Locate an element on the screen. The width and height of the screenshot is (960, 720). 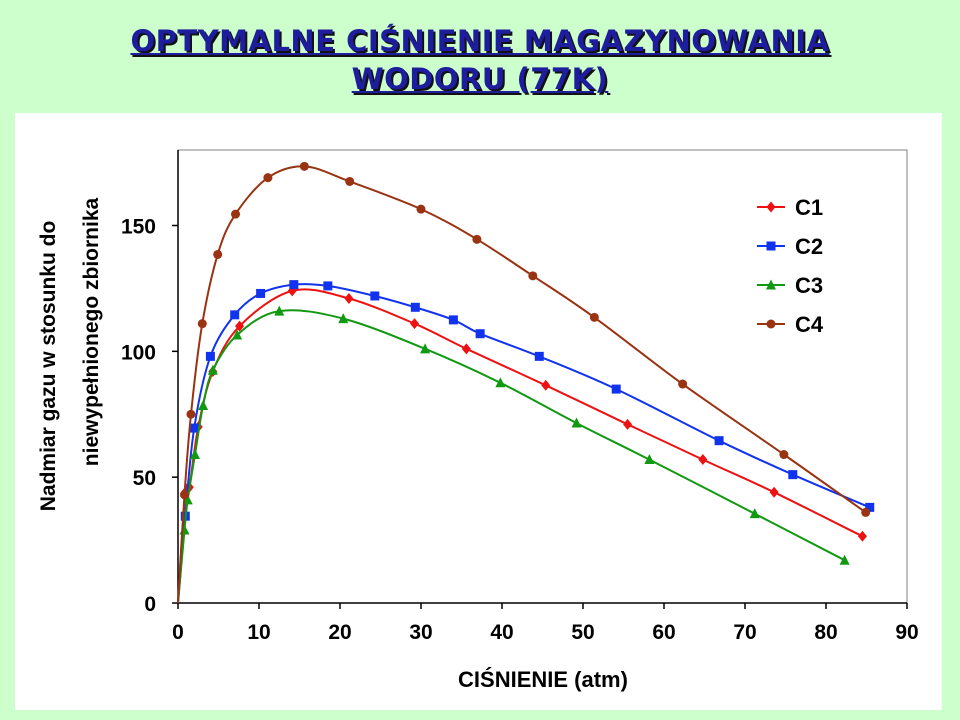
title-line-1: OPTYMALNE CIŚNIENIE MAGAZYNOWANIA is located at coordinates (480, 41).